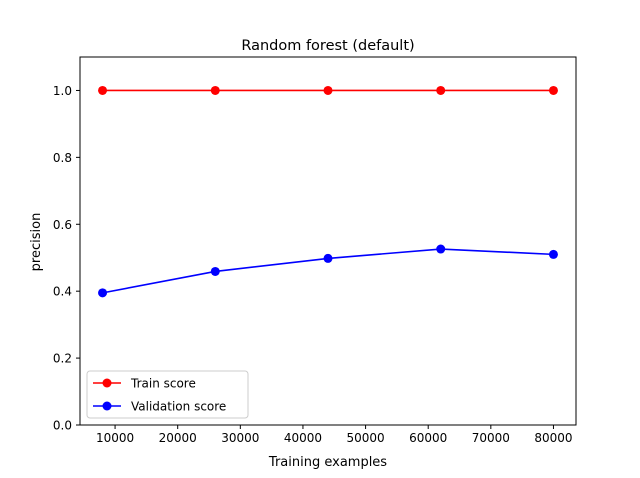  Describe the element at coordinates (62, 359) in the screenshot. I see `y-tick-label: 0.2` at that location.